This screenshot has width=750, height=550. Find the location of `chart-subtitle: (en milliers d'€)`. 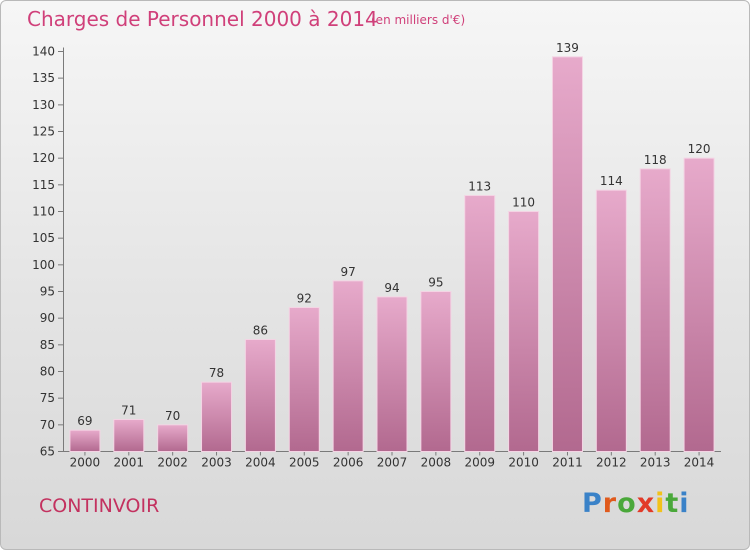

chart-subtitle: (en milliers d'€) is located at coordinates (418, 20).